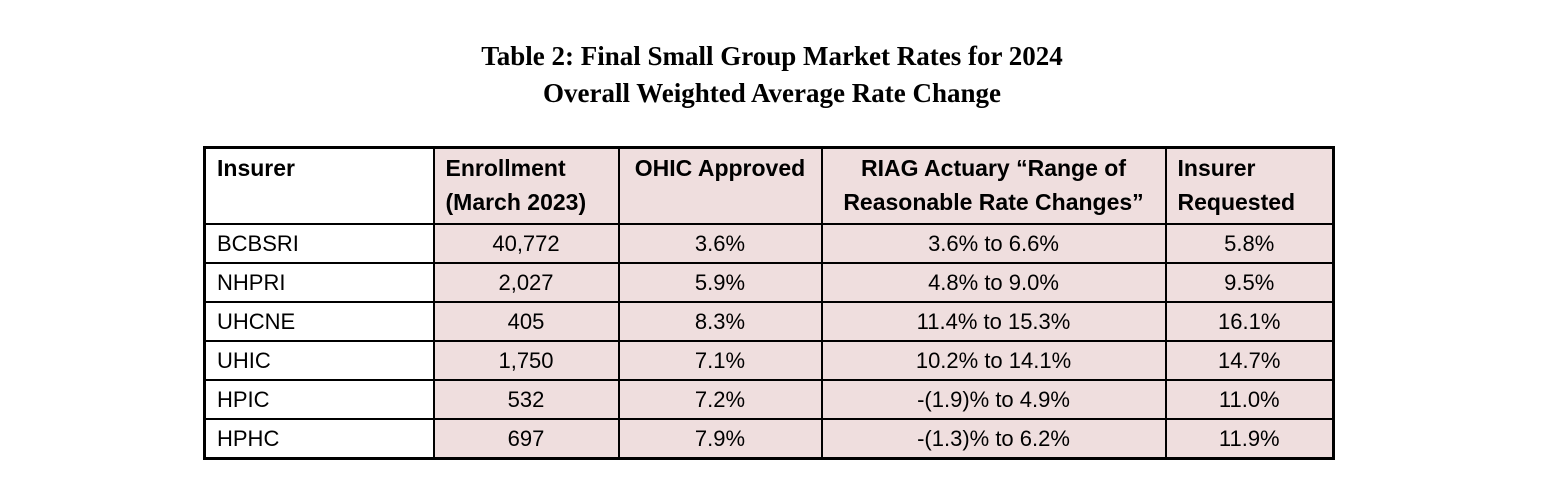 The height and width of the screenshot is (484, 1544). What do you see at coordinates (720, 185) in the screenshot?
I see `column-header-ohic-approved: OHIC Approved` at bounding box center [720, 185].